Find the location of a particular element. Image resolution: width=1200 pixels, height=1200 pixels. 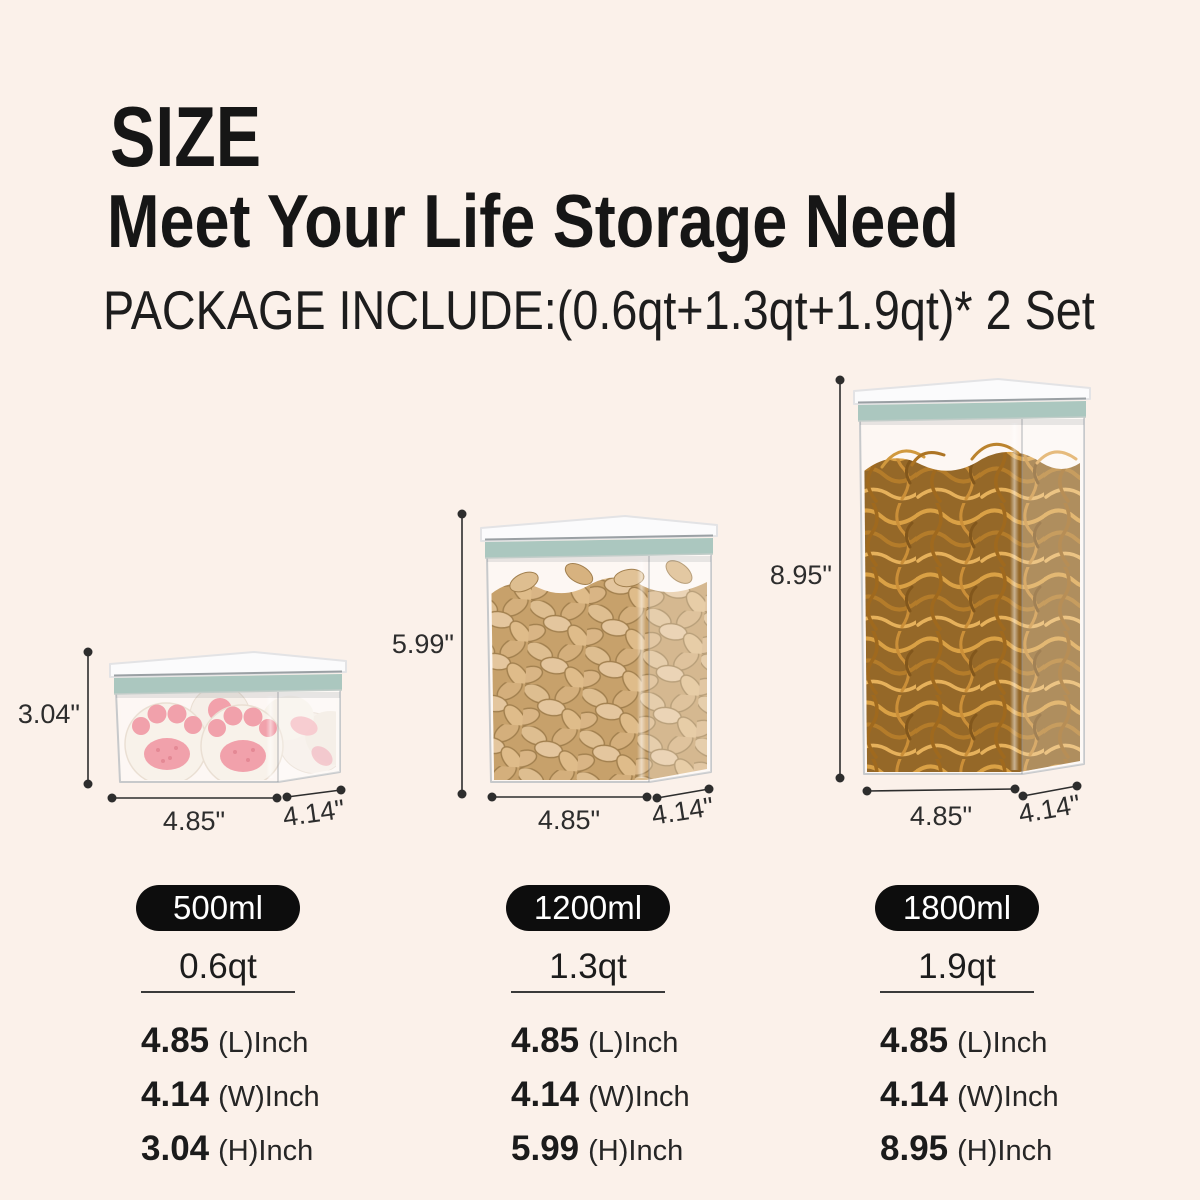

dim-label-small-width: 4.14" is located at coordinates (314, 813).